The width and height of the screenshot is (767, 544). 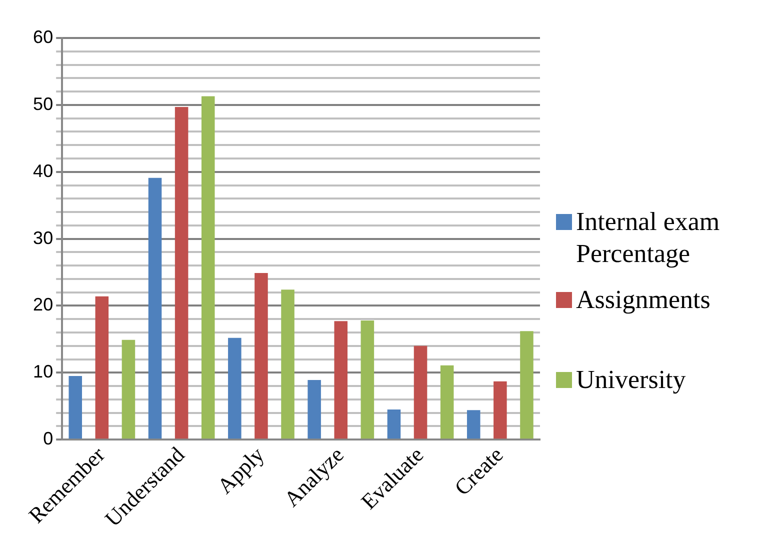 What do you see at coordinates (48, 438) in the screenshot?
I see `y-tick-label: 0` at bounding box center [48, 438].